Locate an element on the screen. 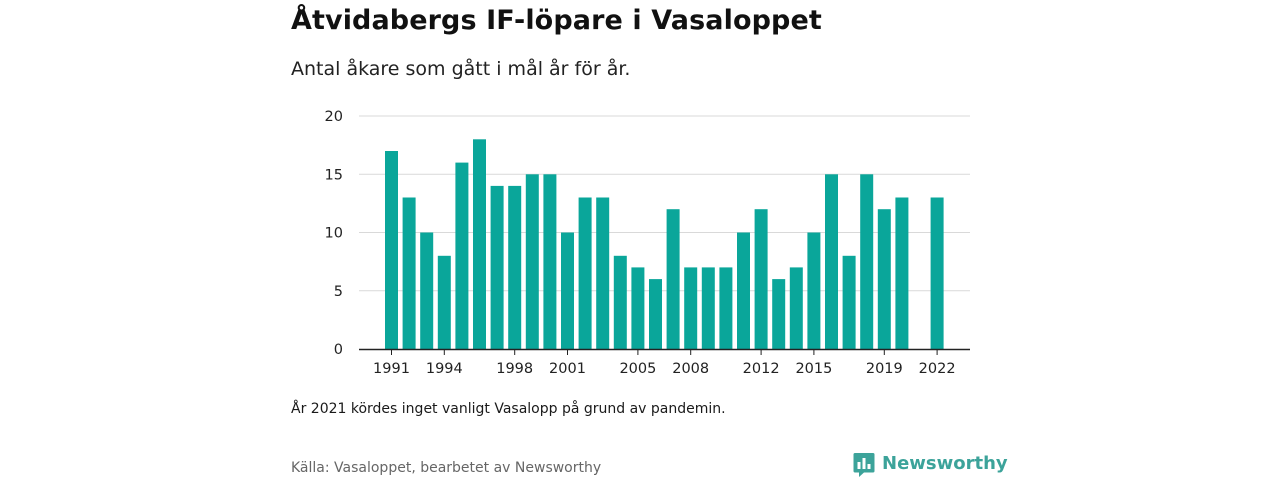 The width and height of the screenshot is (1280, 480). bar-2006 is located at coordinates (655, 314).